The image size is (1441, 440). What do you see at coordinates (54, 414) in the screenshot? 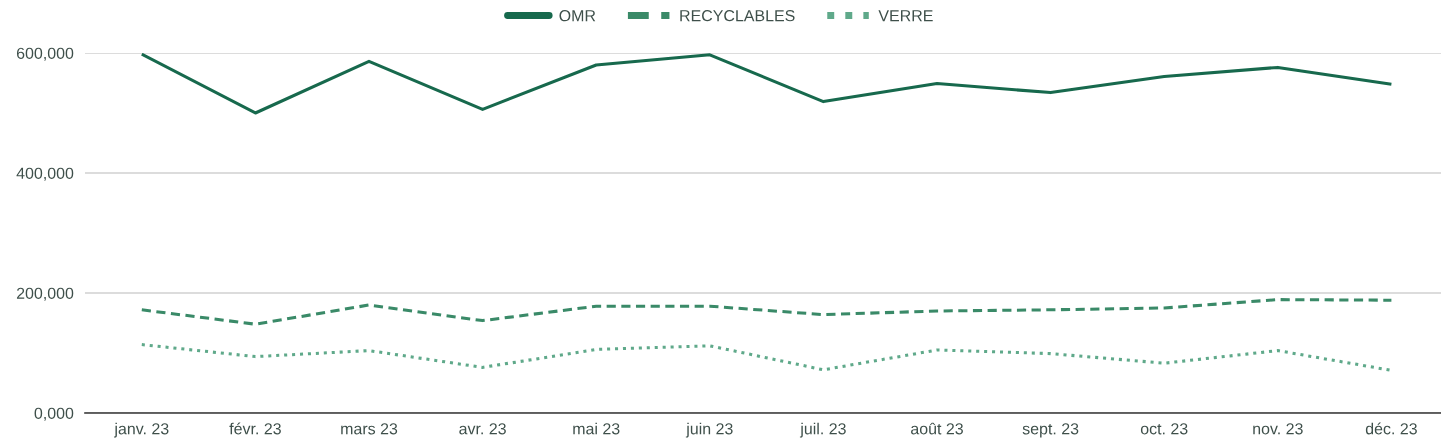
I see `y-tick-label: 0,000` at bounding box center [54, 414].